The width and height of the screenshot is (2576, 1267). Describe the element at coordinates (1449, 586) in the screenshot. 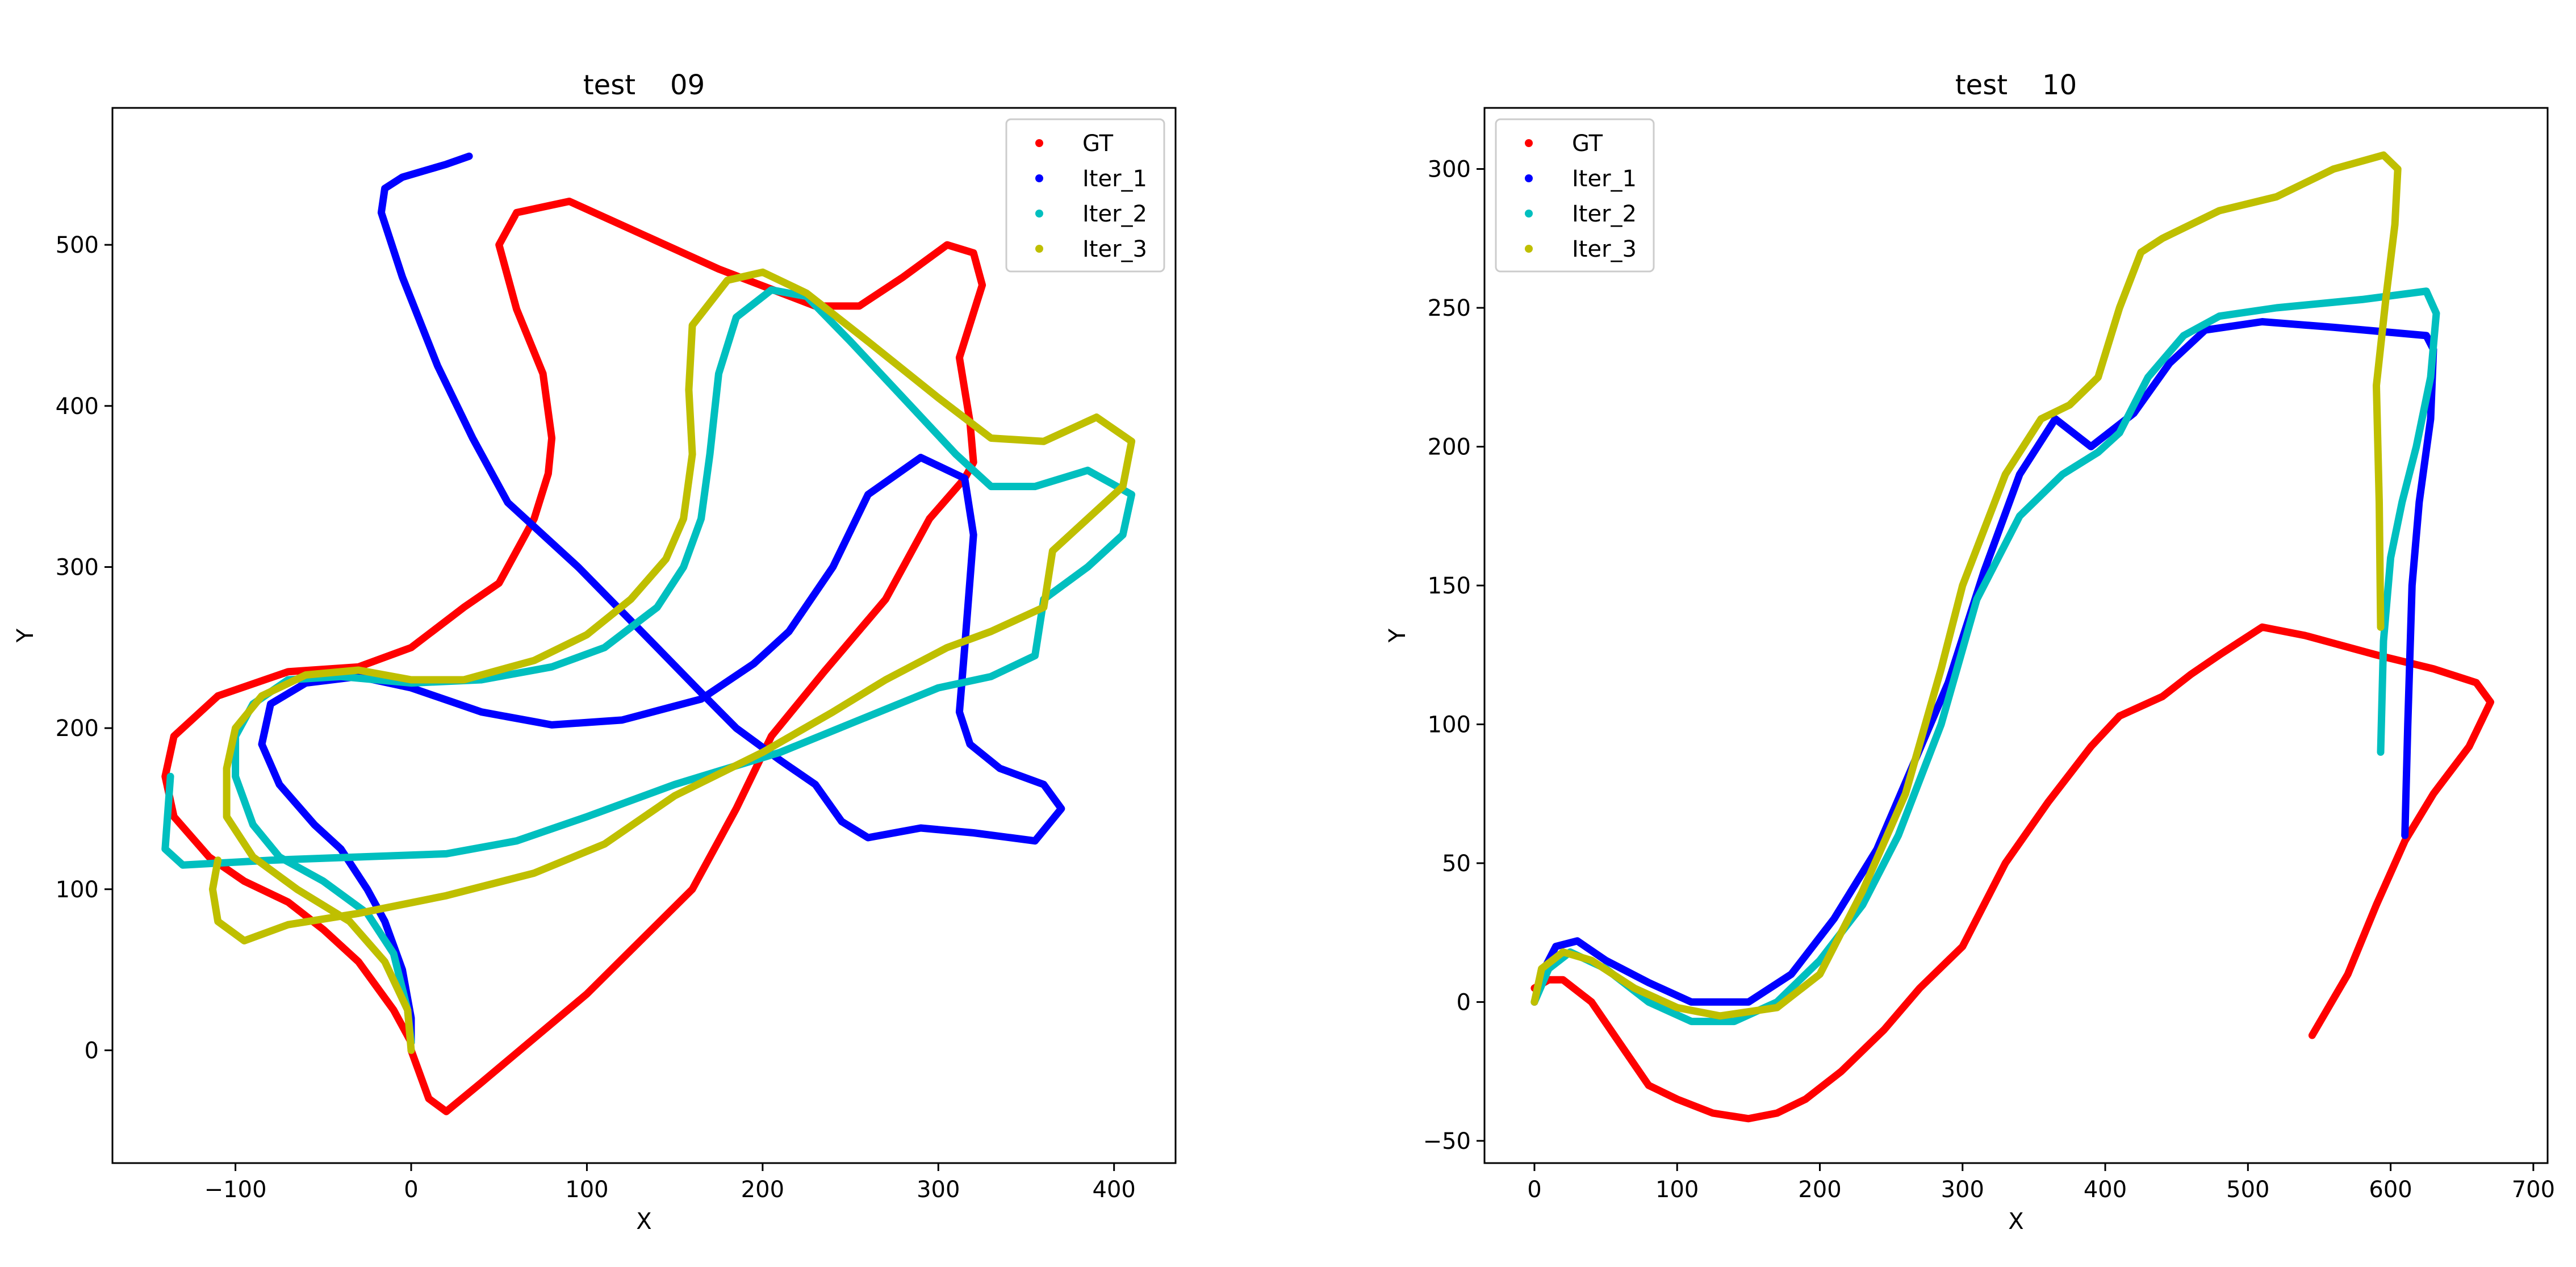

I see `y-tick-label: 150` at that location.